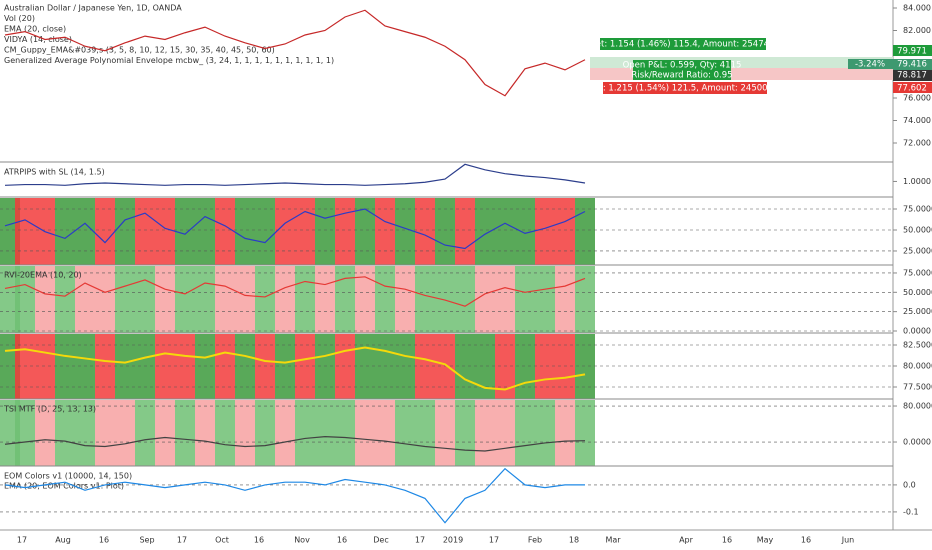  What do you see at coordinates (917, 97) in the screenshot?
I see `y-tick-label: 76.000` at bounding box center [917, 97].